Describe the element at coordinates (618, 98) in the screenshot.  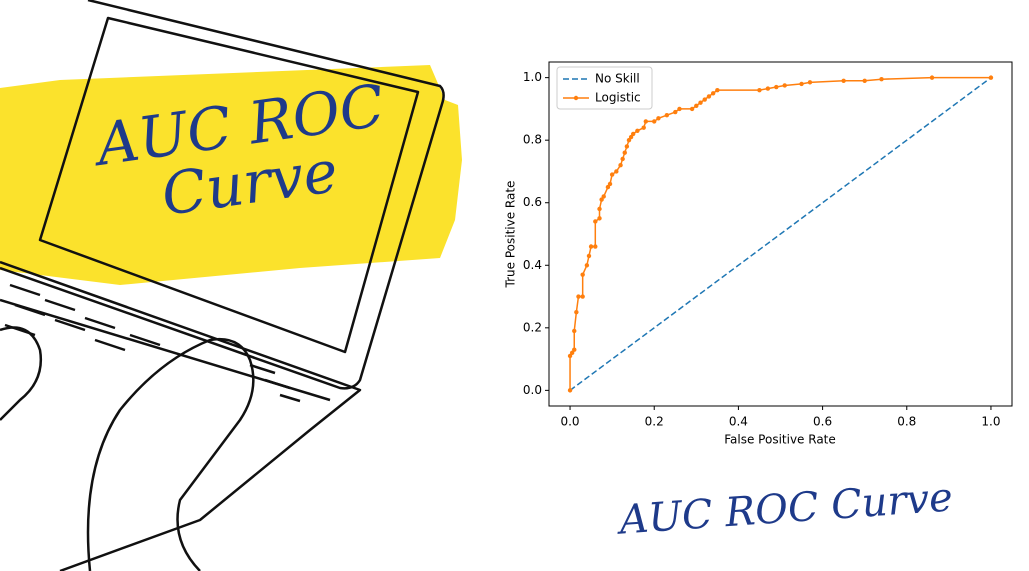
I see `legend-label: Logistic` at that location.